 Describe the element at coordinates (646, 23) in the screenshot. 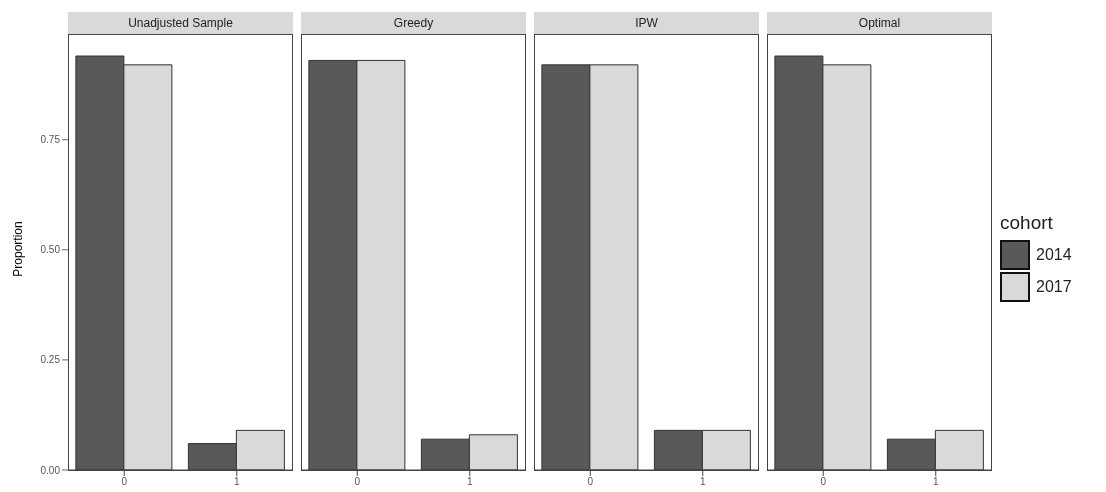

I see `chart-title: IPW` at that location.